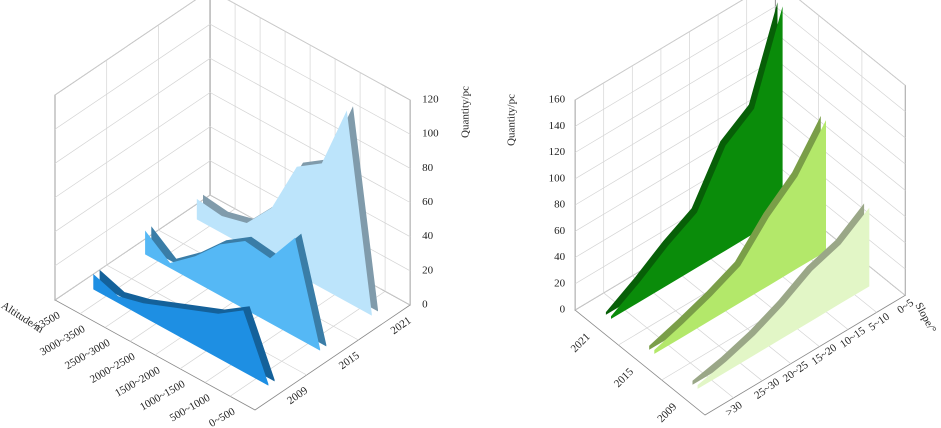  Describe the element at coordinates (23, 318) in the screenshot. I see `axis-title: Altitude/m` at that location.